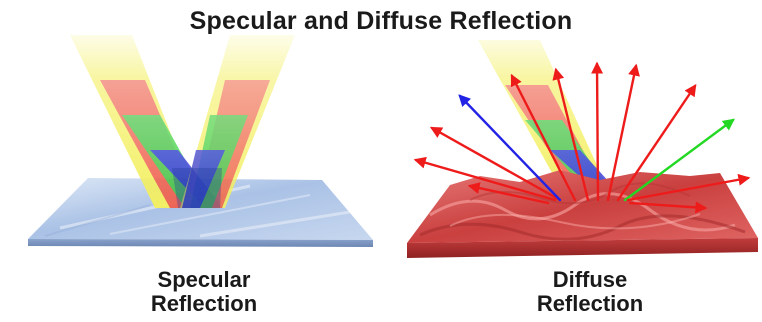 The width and height of the screenshot is (762, 322). Describe the element at coordinates (381, 21) in the screenshot. I see `figure-title: Specular and Diffuse Reflection` at that location.